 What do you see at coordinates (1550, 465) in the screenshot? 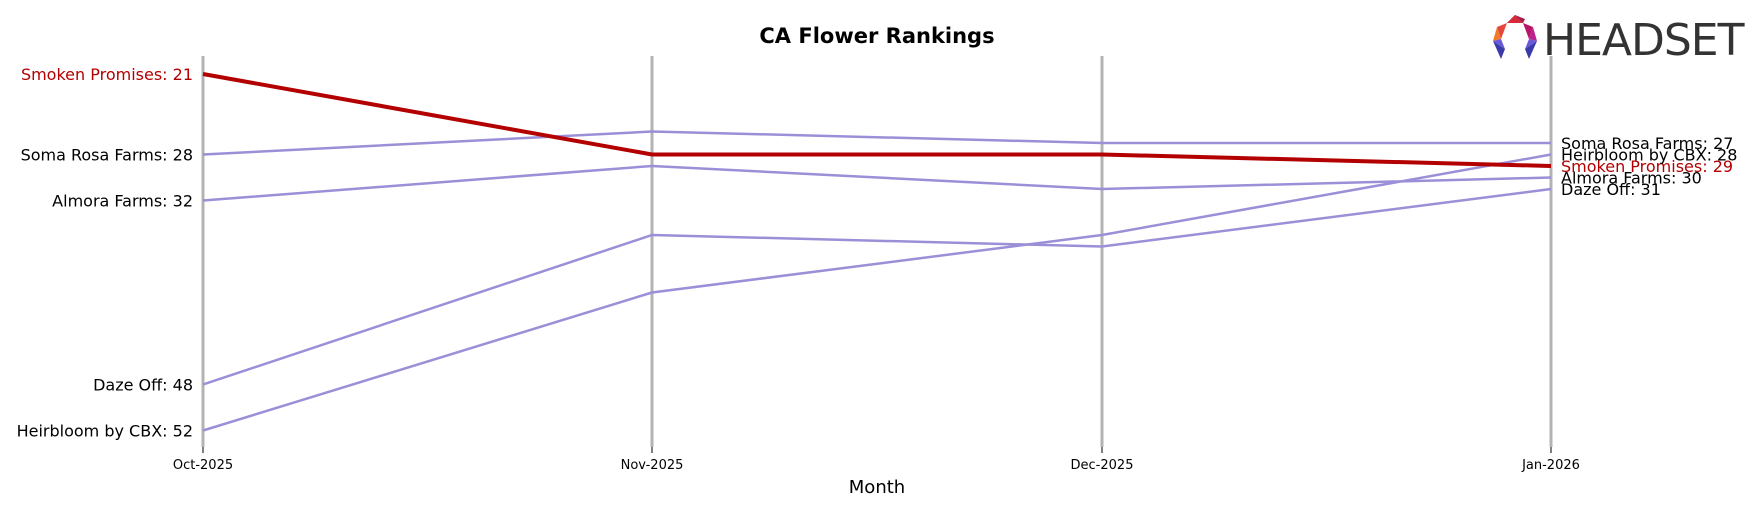
I see `x-tick-label: Jan-2026` at bounding box center [1550, 465].